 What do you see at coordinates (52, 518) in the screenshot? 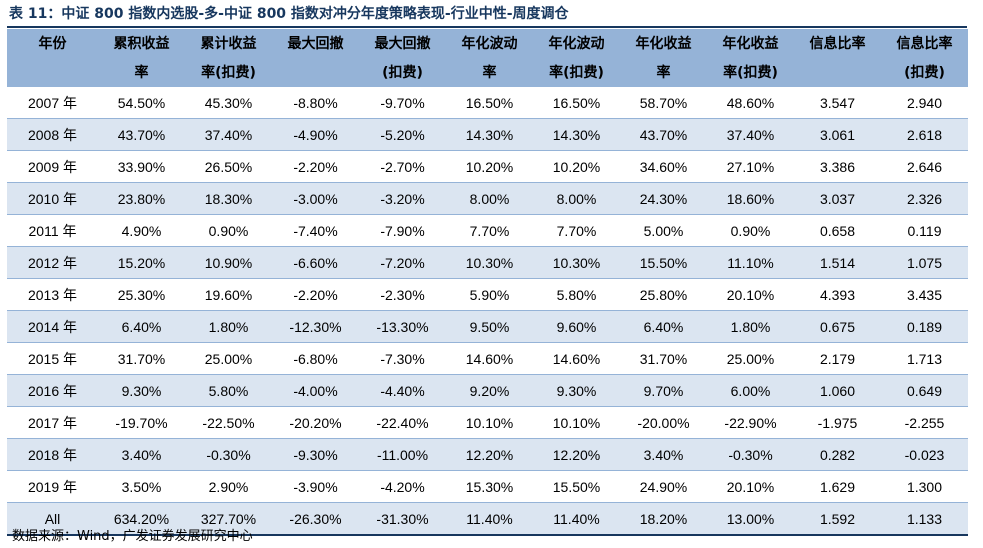
I see `row-label-cell: All` at bounding box center [52, 518].